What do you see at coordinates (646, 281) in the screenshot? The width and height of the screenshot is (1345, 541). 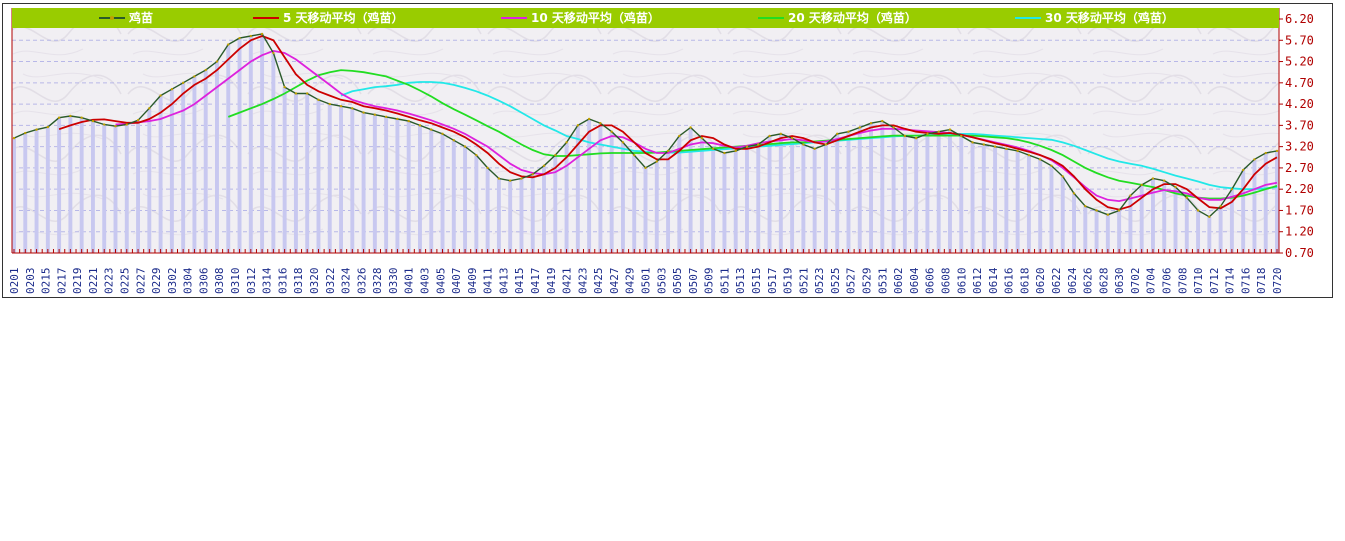 I see `x-tick-label: 0501` at bounding box center [646, 281].